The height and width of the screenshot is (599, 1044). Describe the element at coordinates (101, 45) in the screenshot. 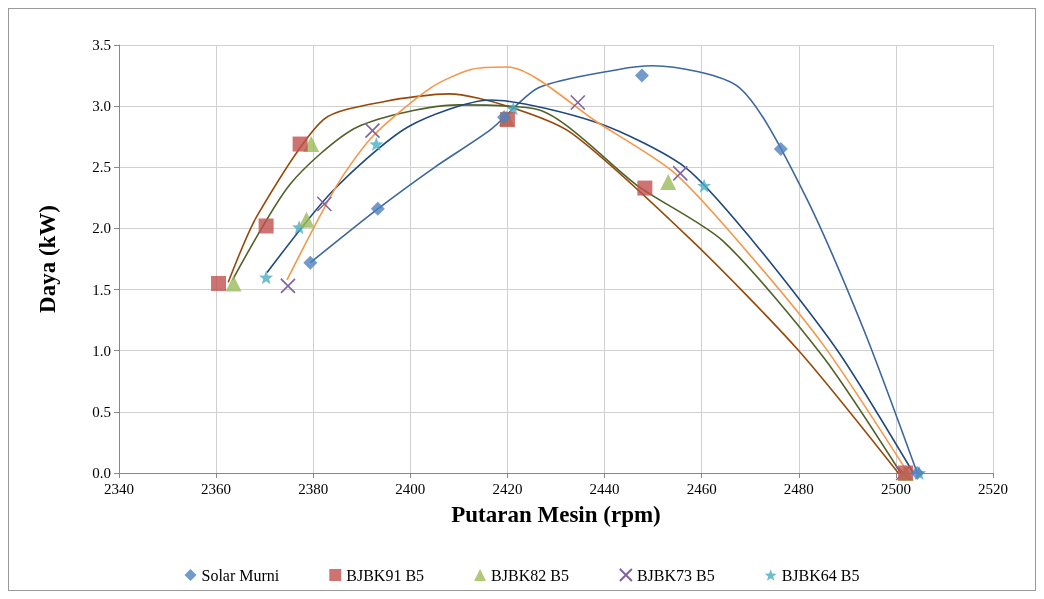

I see `y-tick-label: 3.5` at that location.